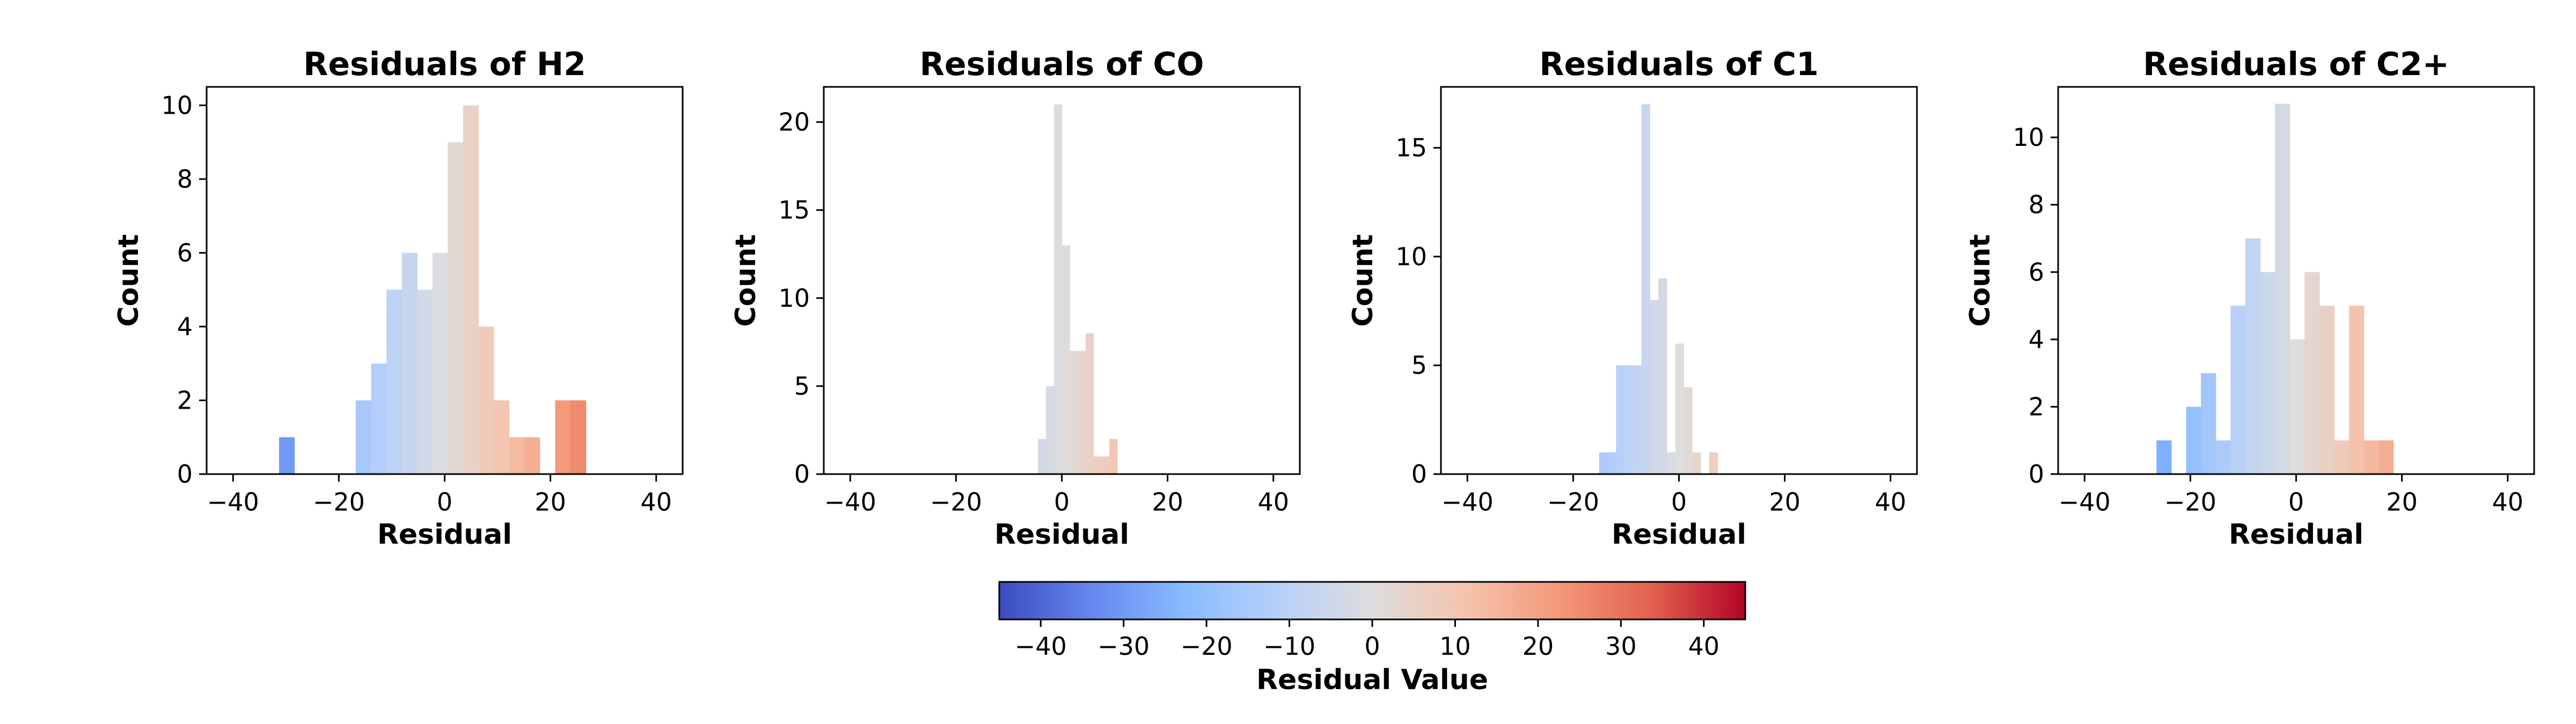 Image resolution: width=2576 pixels, height=724 pixels. I want to click on colorbar-tick-label: 0, so click(1372, 646).